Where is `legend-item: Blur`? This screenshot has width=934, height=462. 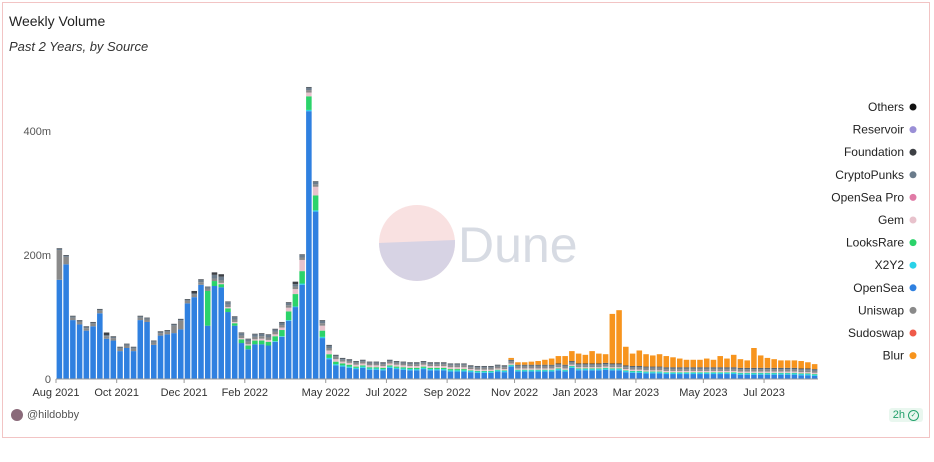 legend-item: Blur is located at coordinates (900, 356).